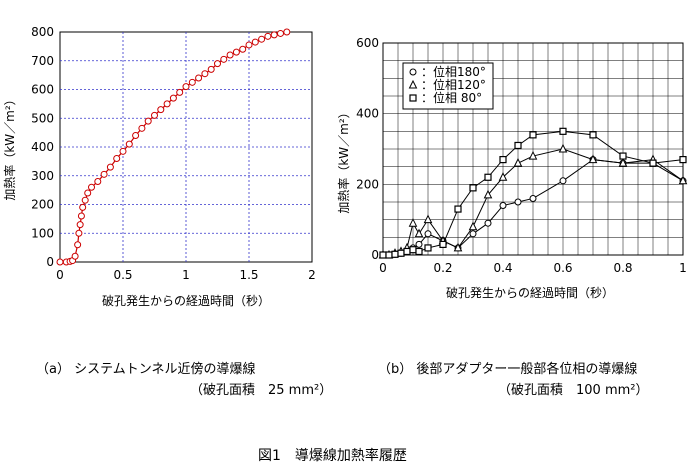 The height and width of the screenshot is (475, 690). What do you see at coordinates (622, 268) in the screenshot?
I see `panel-b-x-tick-label: 0.8` at bounding box center [622, 268].